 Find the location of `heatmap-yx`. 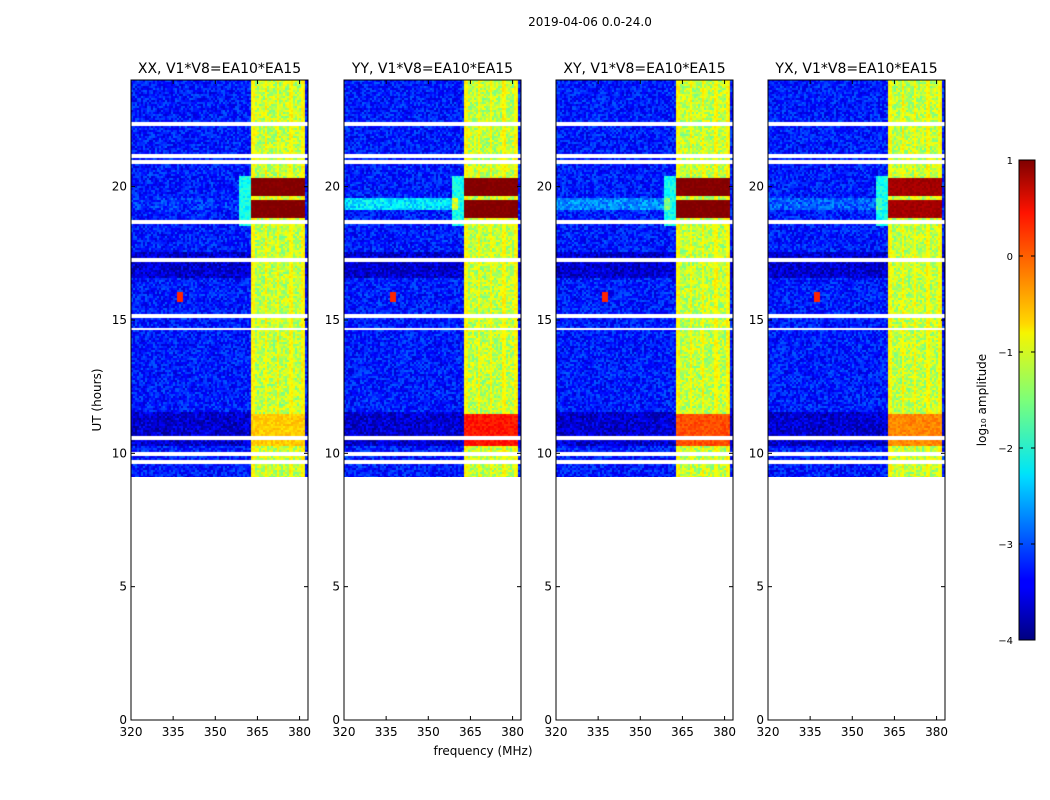

heatmap-yx is located at coordinates (856, 278).